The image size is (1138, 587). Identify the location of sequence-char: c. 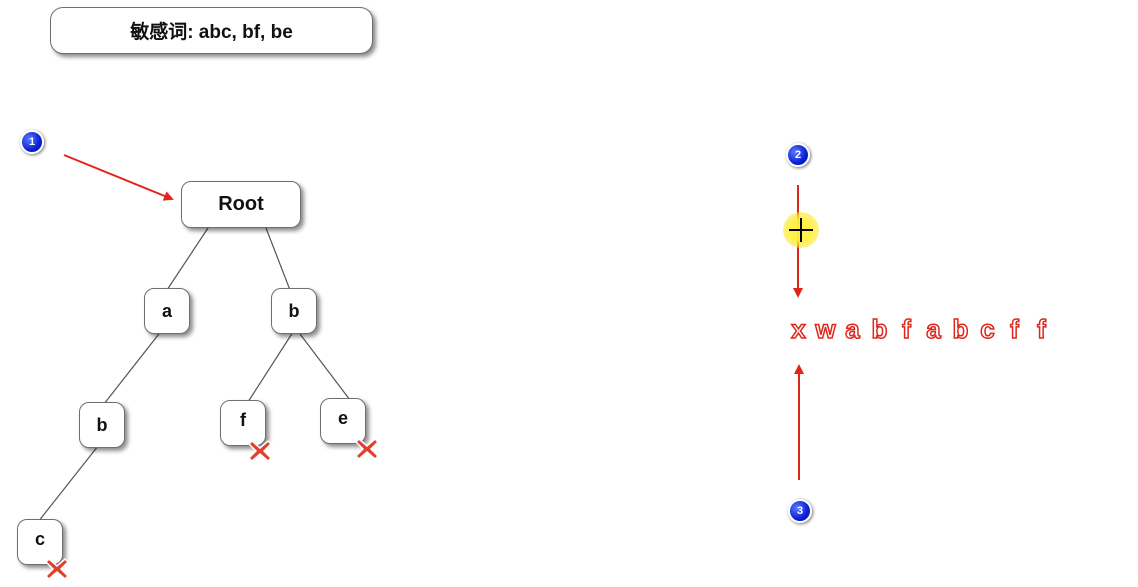
(988, 329).